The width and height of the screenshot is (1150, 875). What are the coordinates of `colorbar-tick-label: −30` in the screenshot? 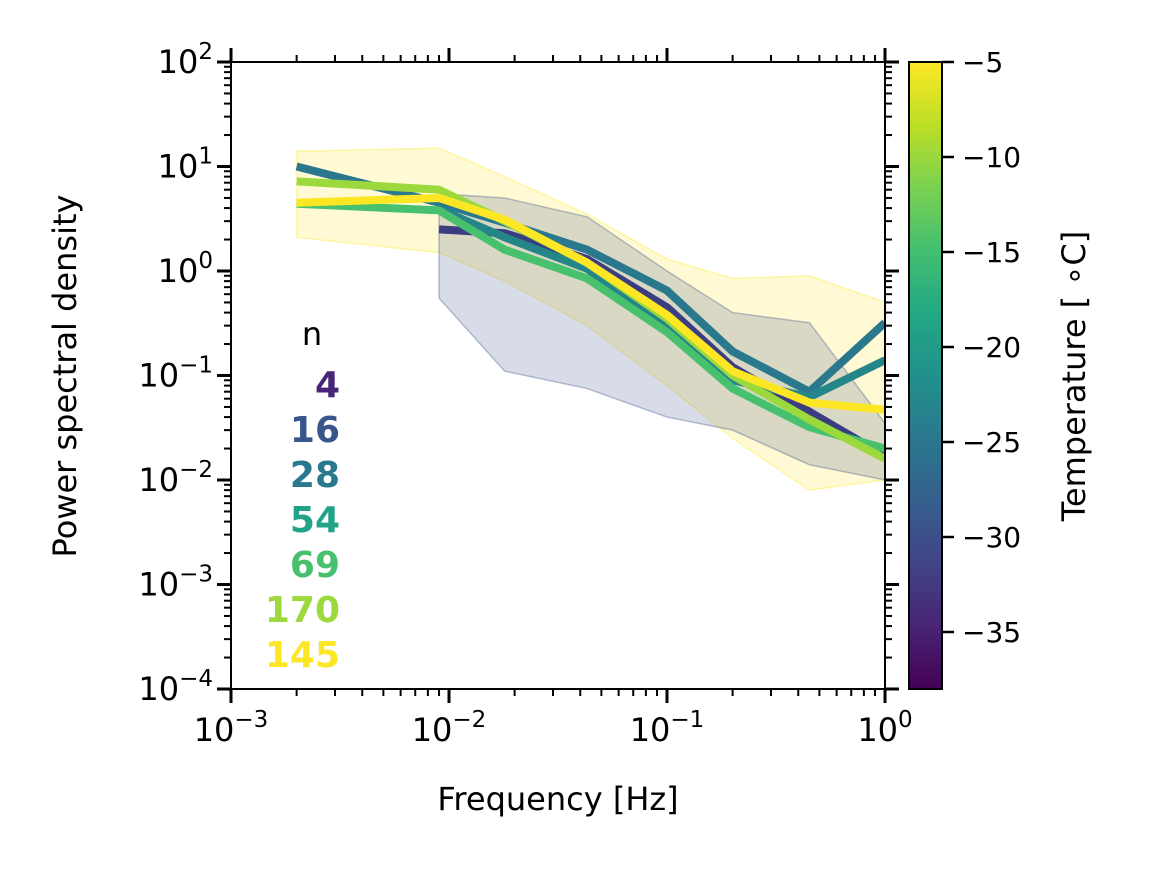 It's located at (991, 537).